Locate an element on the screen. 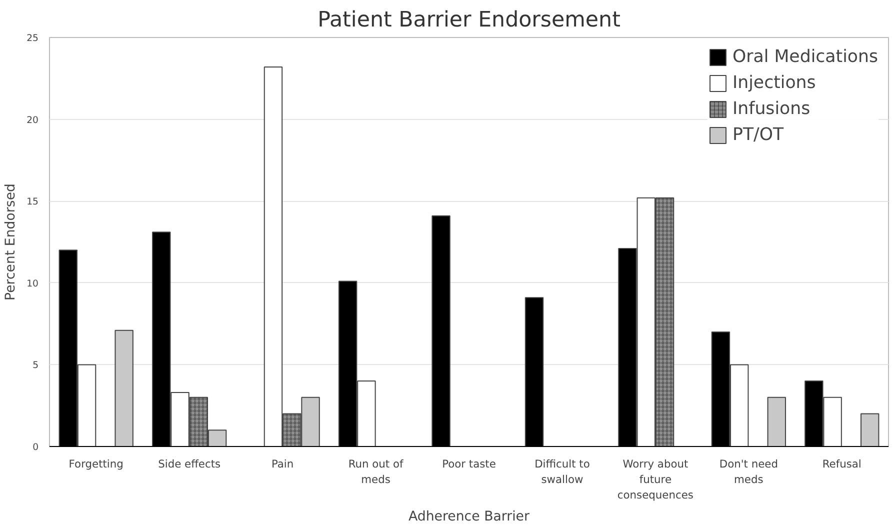 The height and width of the screenshot is (527, 893). x-tick-label: Worry about future consequences is located at coordinates (655, 480).